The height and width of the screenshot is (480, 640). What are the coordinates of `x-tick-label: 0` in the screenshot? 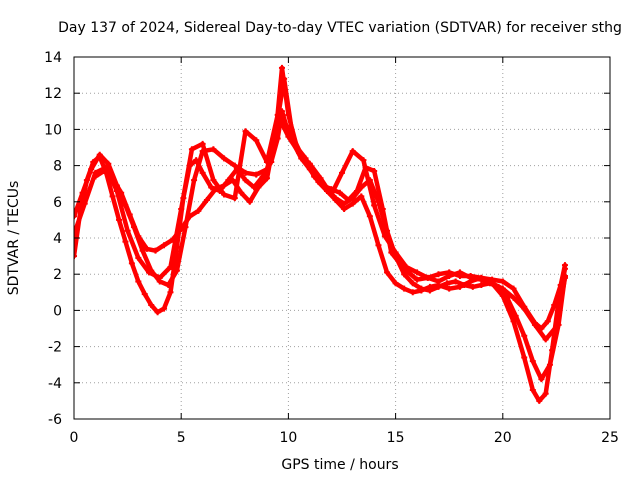 It's located at (74, 438).